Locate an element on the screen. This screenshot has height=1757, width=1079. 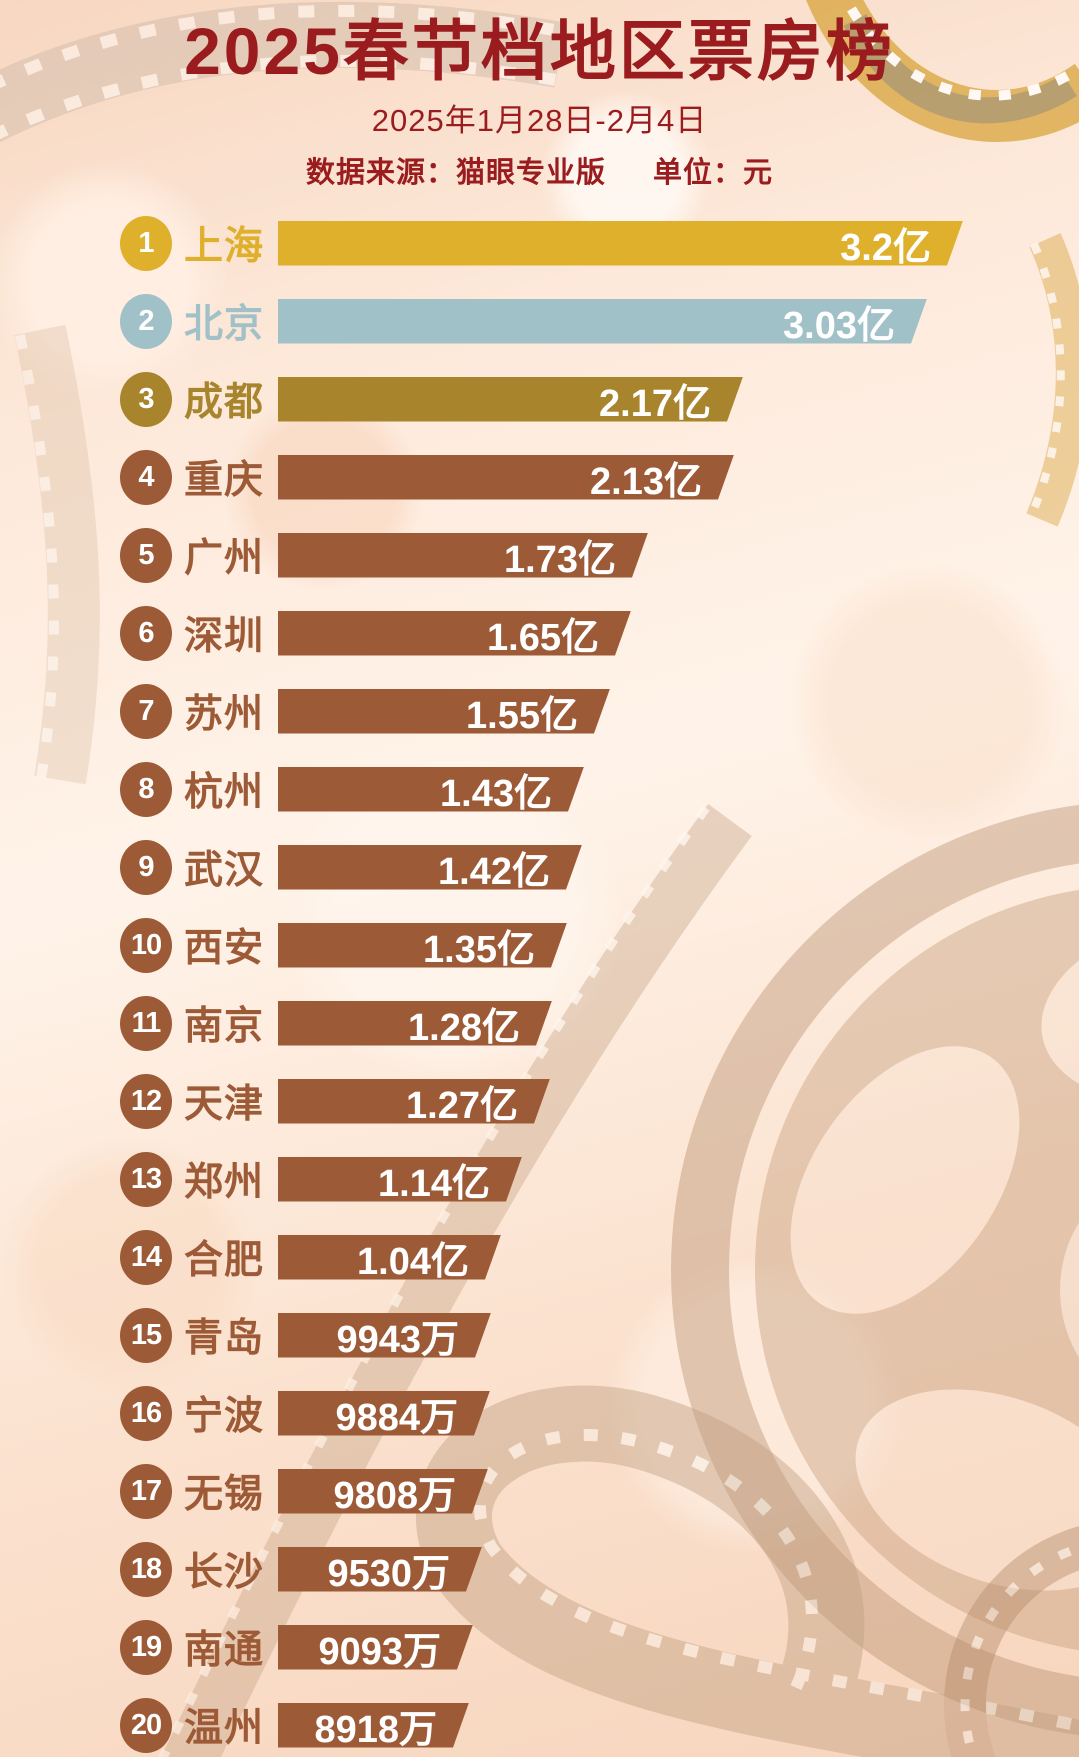
value-label: 2.13亿 is located at coordinates (646, 481).